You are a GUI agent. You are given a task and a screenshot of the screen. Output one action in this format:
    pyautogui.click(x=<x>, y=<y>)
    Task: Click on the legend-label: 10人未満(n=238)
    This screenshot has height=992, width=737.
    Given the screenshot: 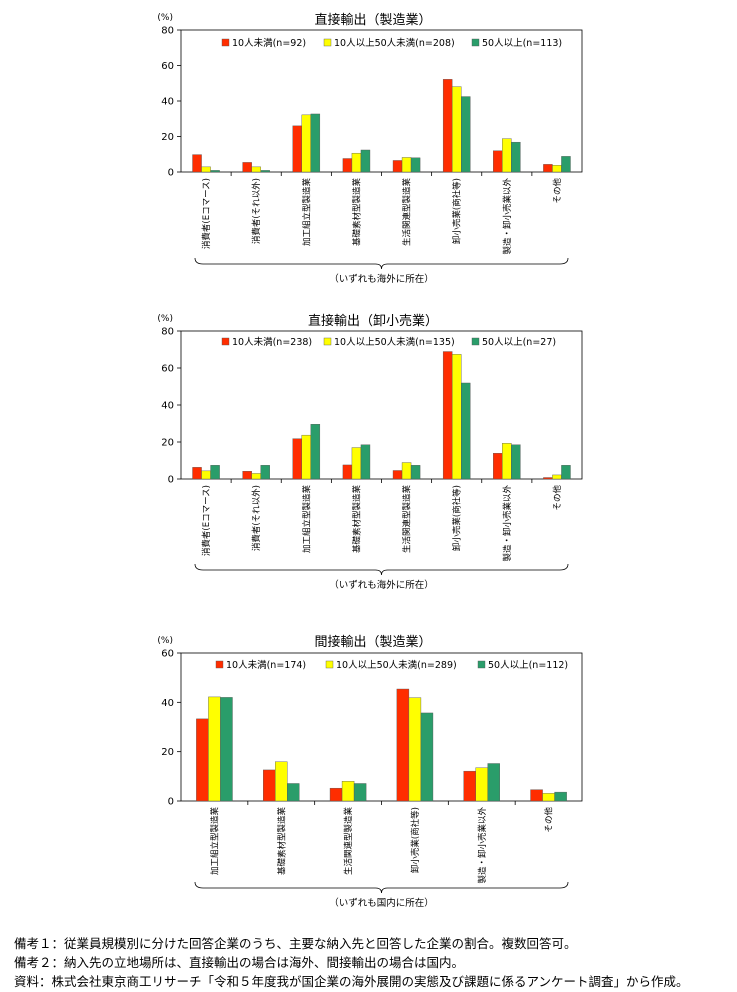 What is the action you would take?
    pyautogui.click(x=272, y=342)
    